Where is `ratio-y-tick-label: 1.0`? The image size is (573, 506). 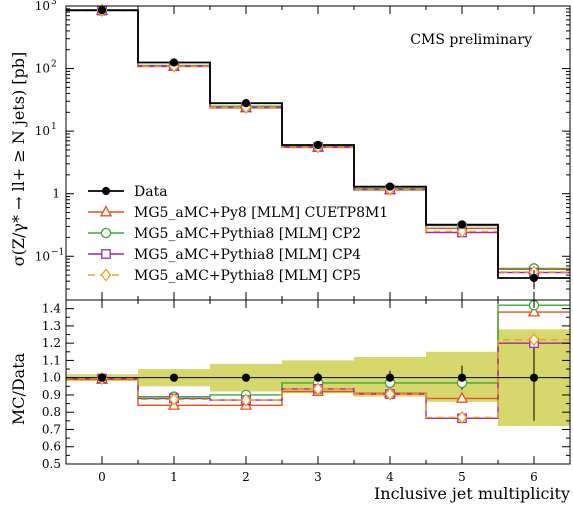 ratio-y-tick-label: 1.0 is located at coordinates (51, 378).